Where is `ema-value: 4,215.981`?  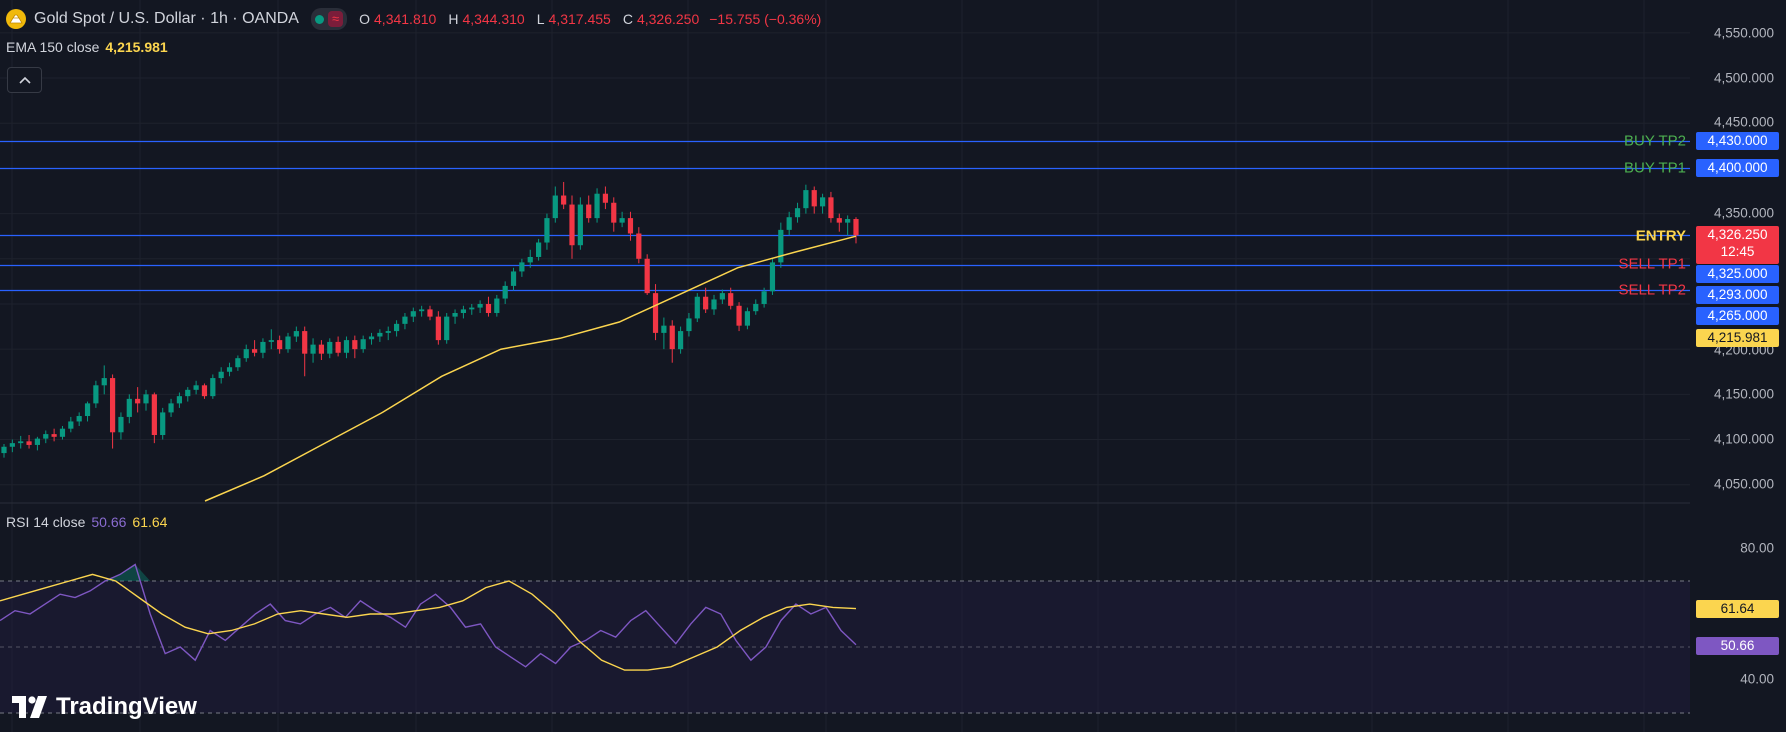
ema-value: 4,215.981 is located at coordinates (136, 47).